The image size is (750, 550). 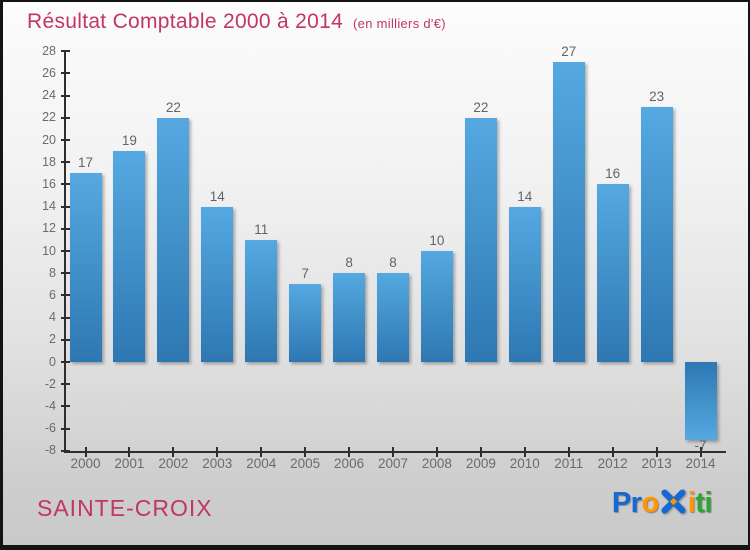 What do you see at coordinates (65, 428) in the screenshot?
I see `y-tick--6` at bounding box center [65, 428].